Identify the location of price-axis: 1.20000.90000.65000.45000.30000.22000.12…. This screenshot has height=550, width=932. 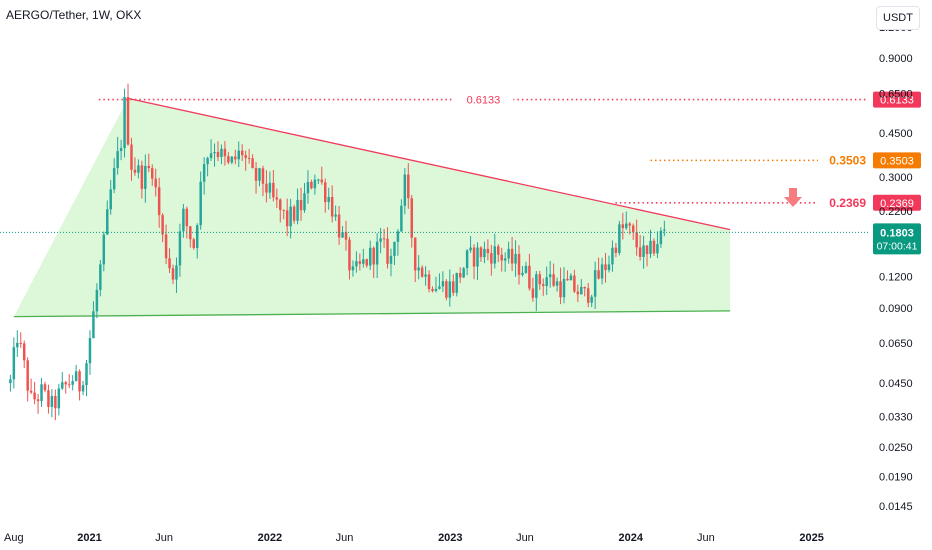
(896, 267).